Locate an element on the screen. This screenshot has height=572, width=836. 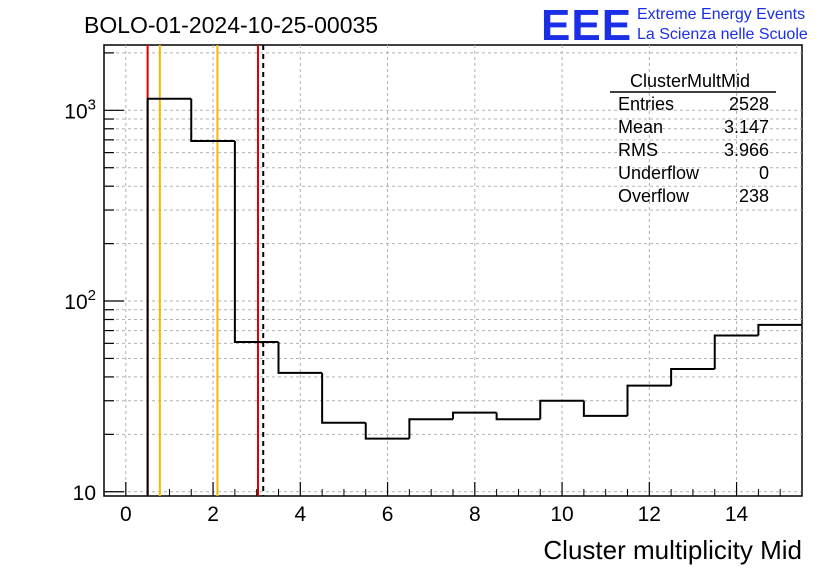
y-tick-label: 10² is located at coordinates (80, 300).